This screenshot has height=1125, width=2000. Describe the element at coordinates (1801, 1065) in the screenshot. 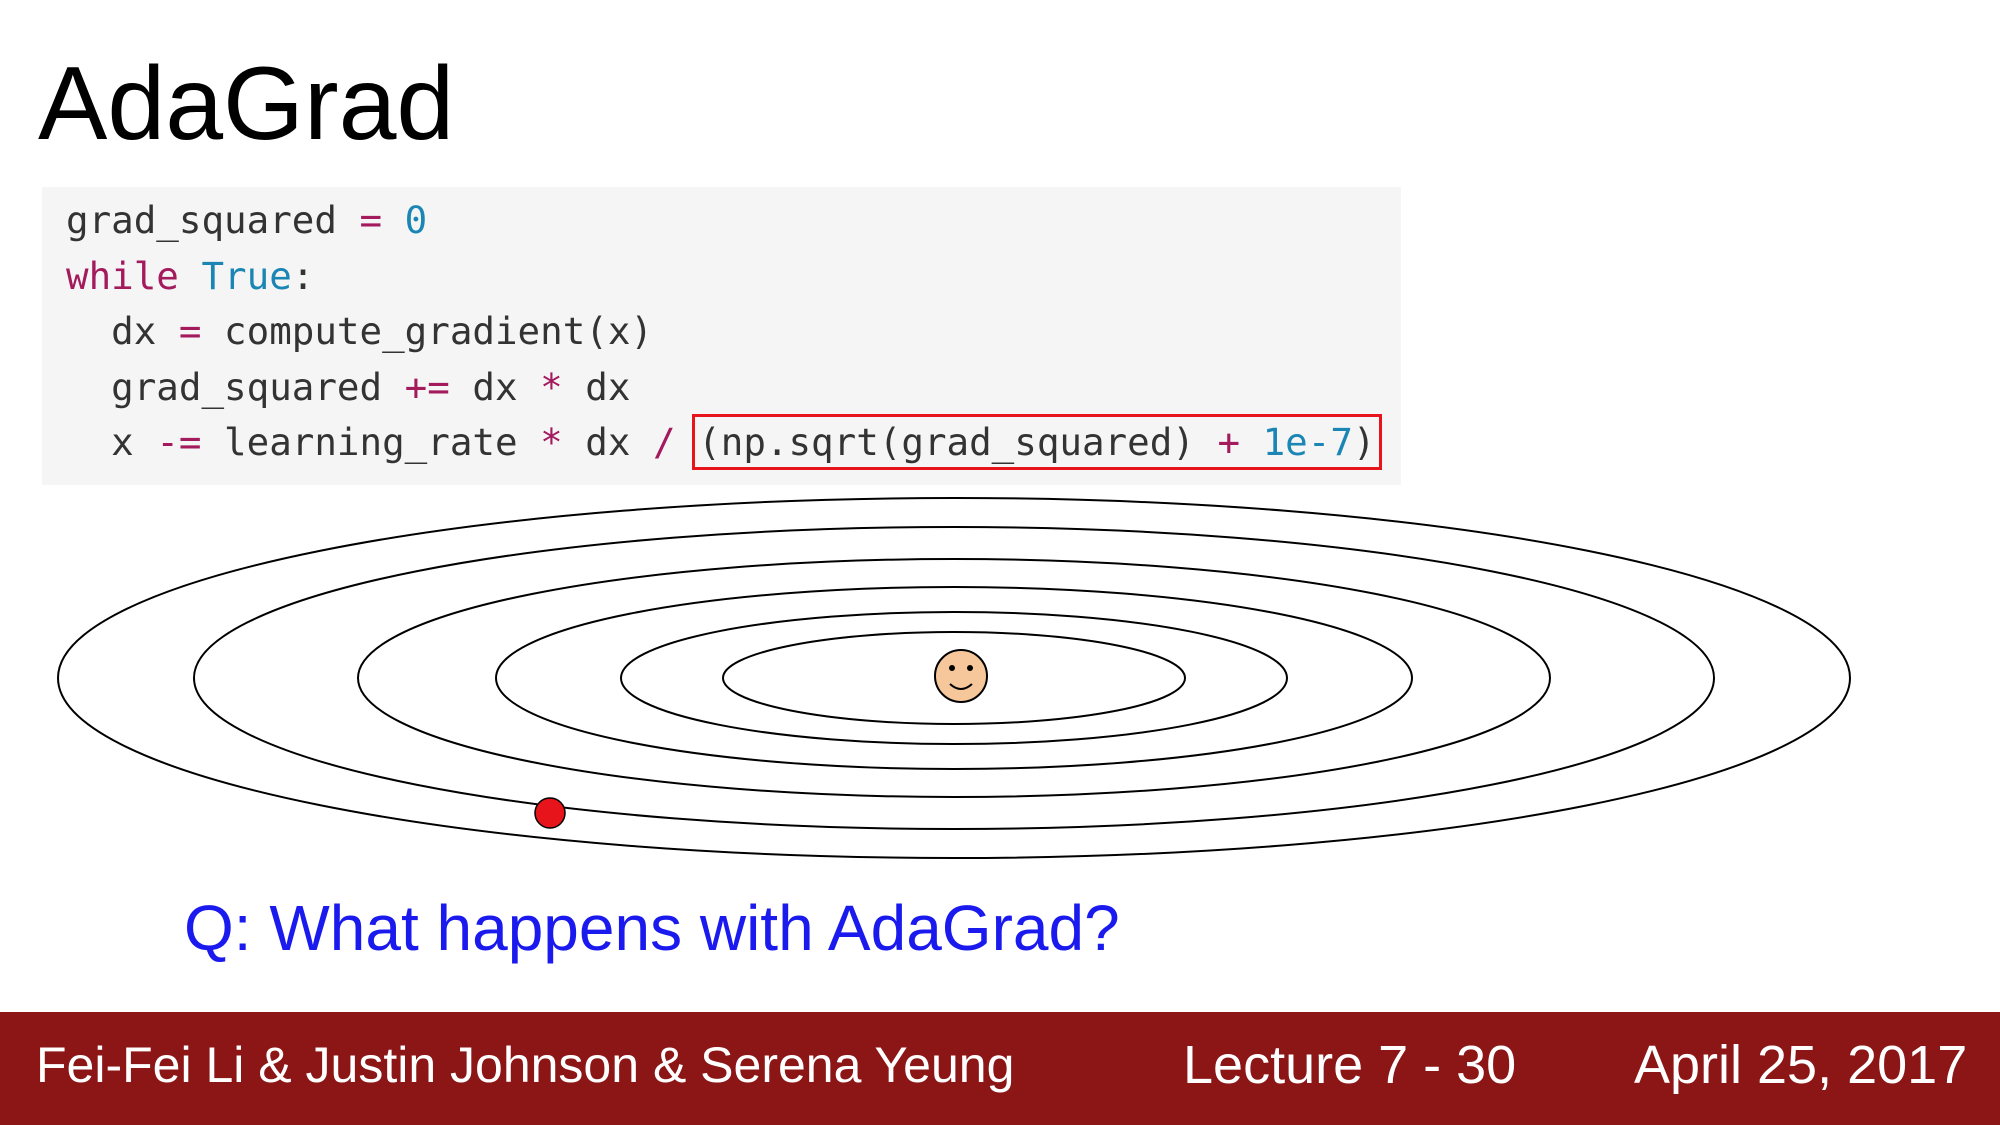

I see `footer-date: April 25, 2017` at that location.